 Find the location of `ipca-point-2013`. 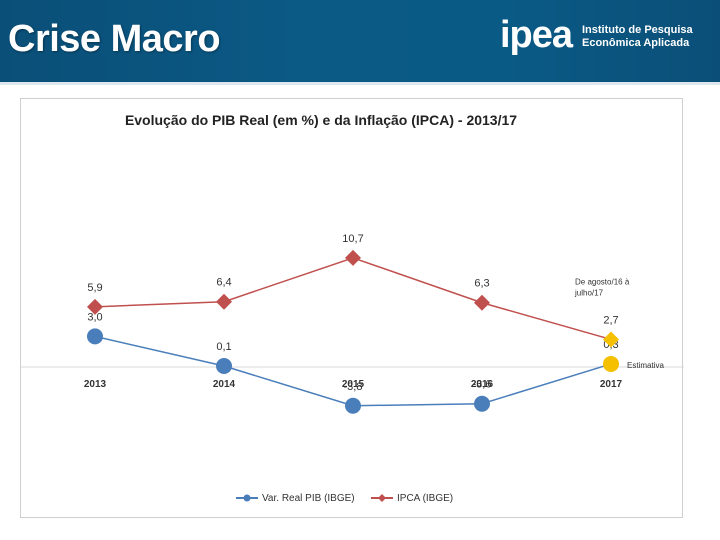

ipca-point-2013 is located at coordinates (95, 306).